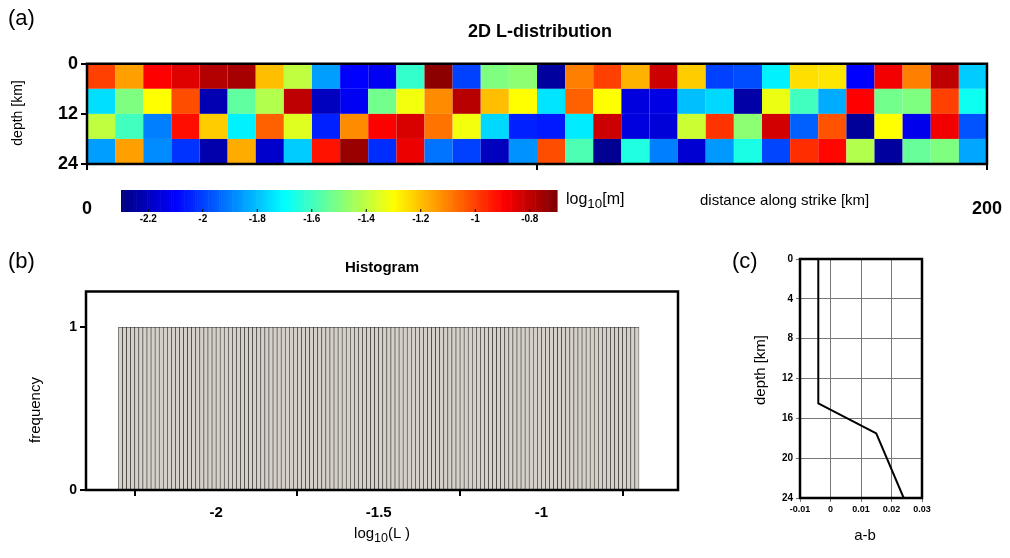 The image size is (1010, 558). What do you see at coordinates (382, 535) in the screenshot?
I see `x-axis-title: log$_{10}$(L )` at bounding box center [382, 535].